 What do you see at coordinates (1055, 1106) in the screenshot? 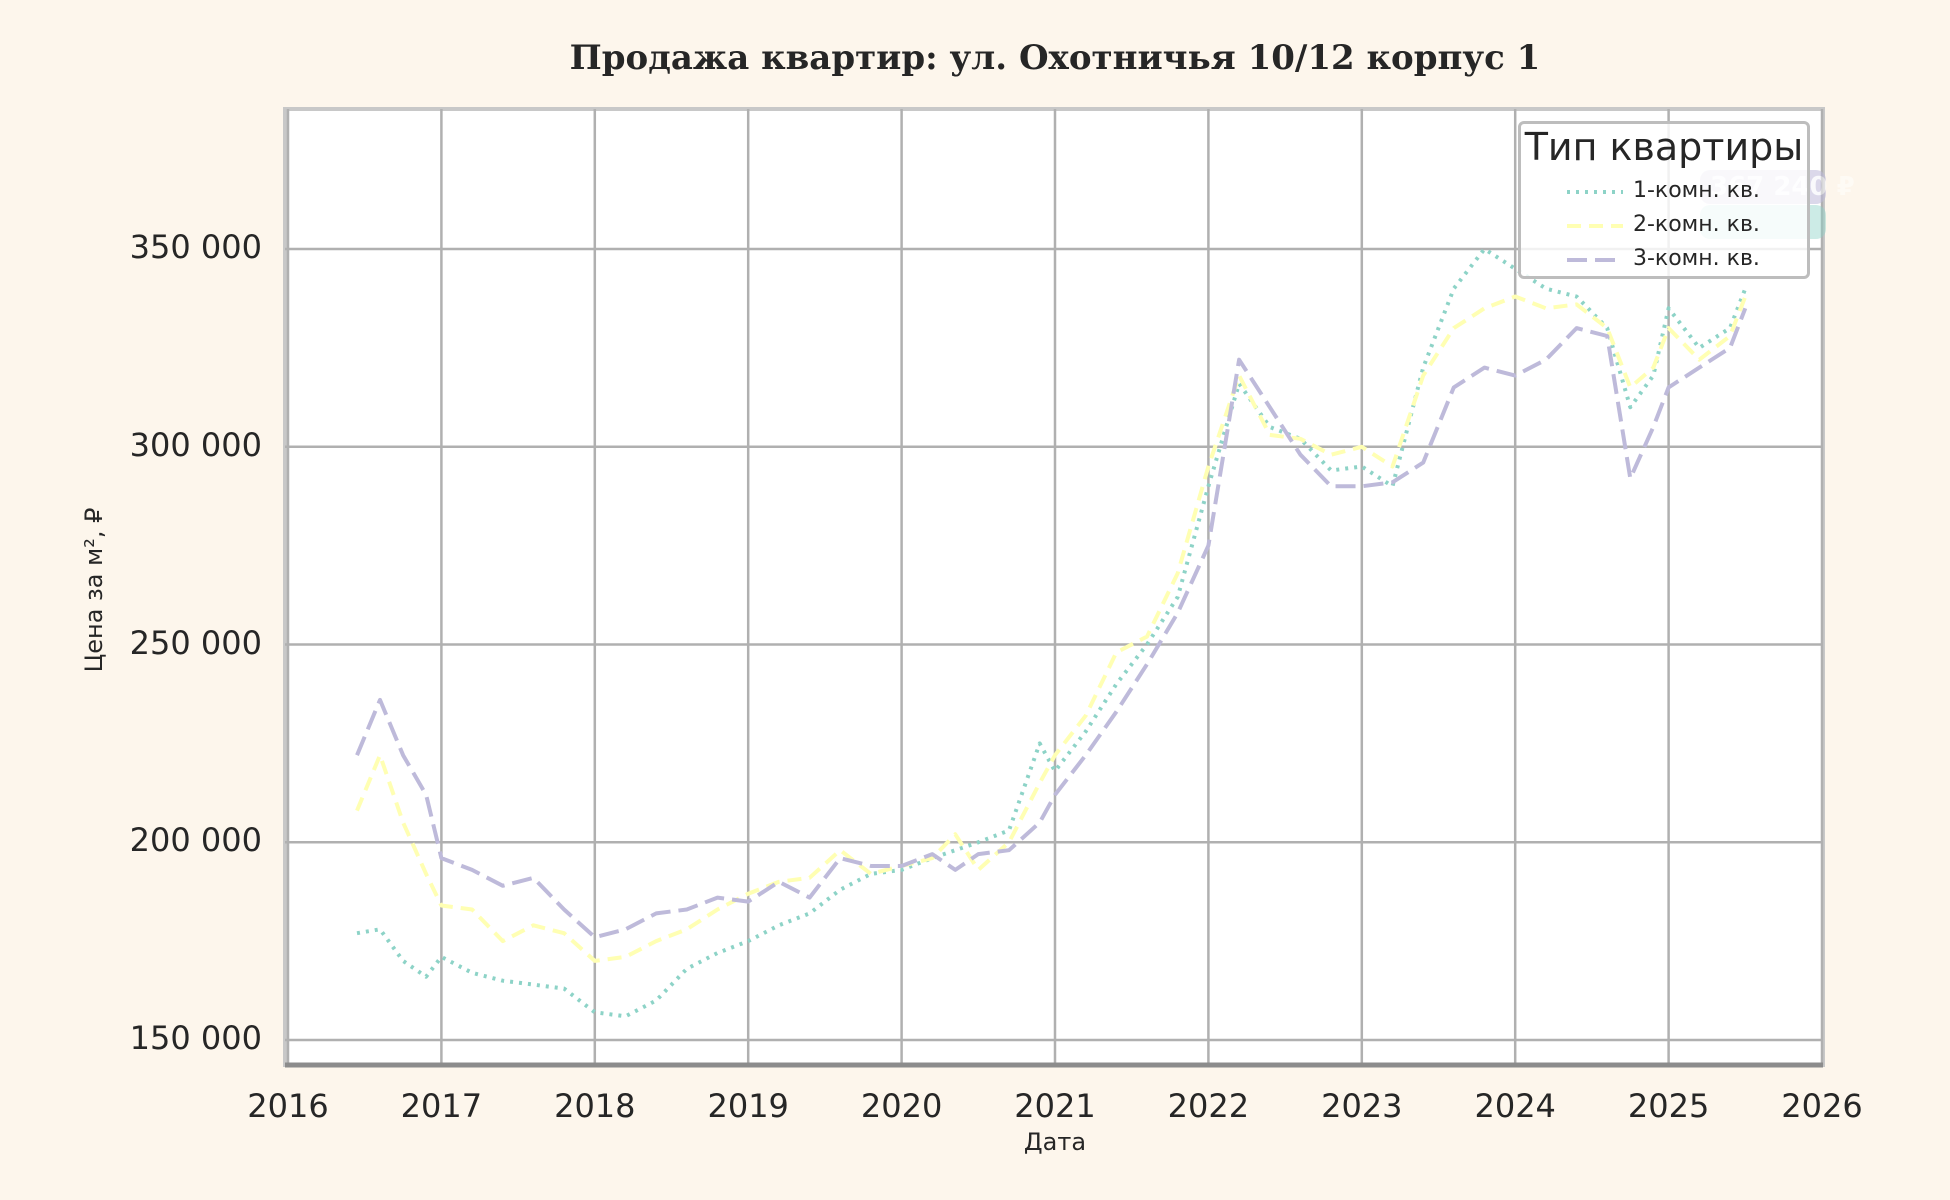
I see `x-tick-label: 2021` at bounding box center [1055, 1106].